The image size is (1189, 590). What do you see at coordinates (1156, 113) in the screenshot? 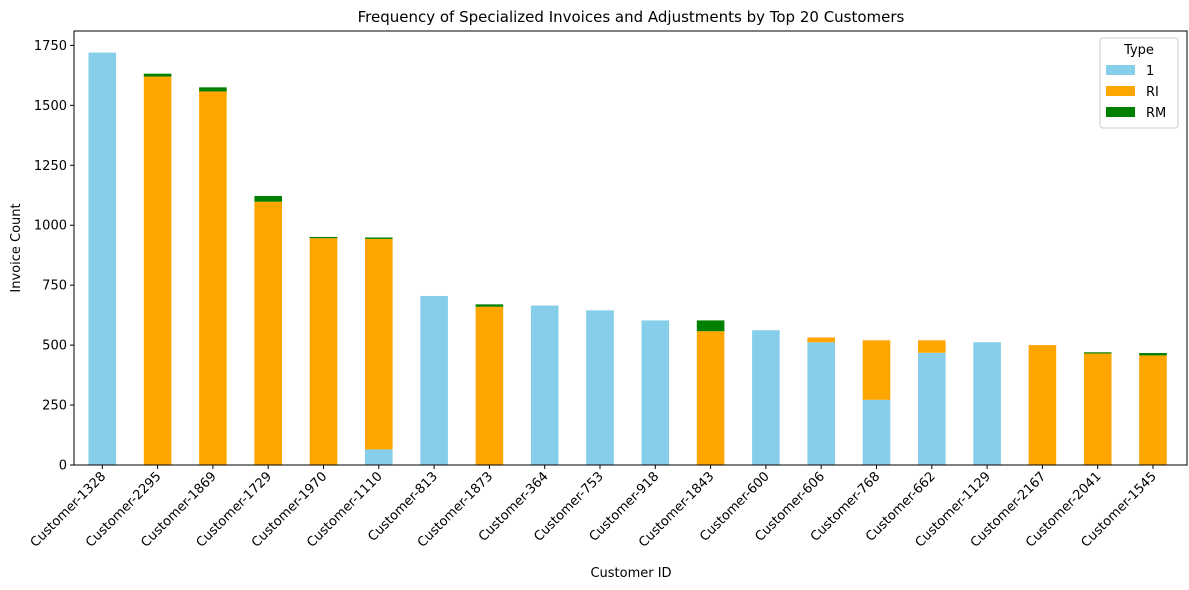
I see `legend-label-rm: RM` at bounding box center [1156, 113].